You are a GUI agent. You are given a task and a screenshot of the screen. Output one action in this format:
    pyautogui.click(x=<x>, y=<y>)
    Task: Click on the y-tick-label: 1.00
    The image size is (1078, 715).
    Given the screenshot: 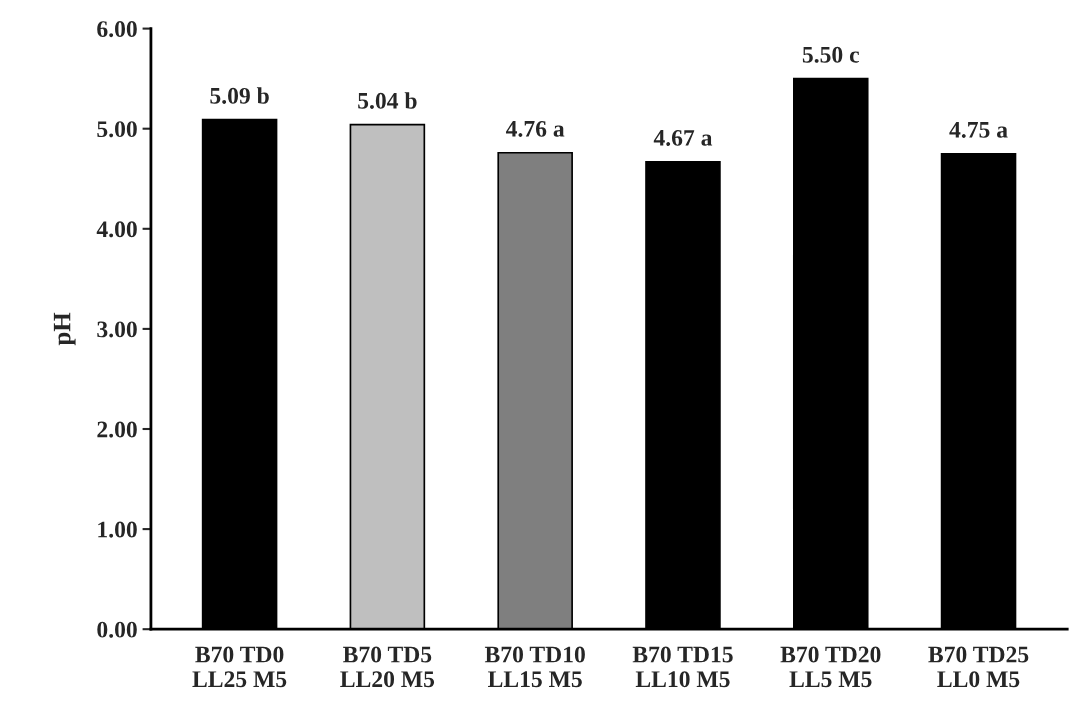 What is the action you would take?
    pyautogui.click(x=117, y=529)
    